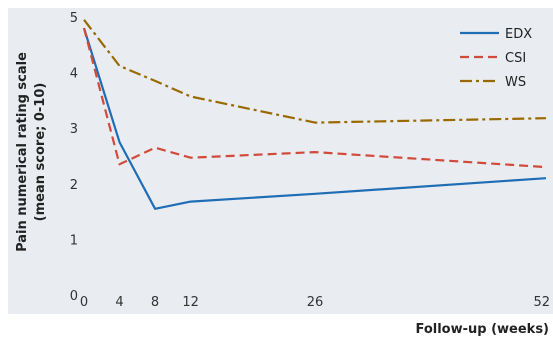  What do you see at coordinates (74, 240) in the screenshot?
I see `y-tick-label: 1` at bounding box center [74, 240].